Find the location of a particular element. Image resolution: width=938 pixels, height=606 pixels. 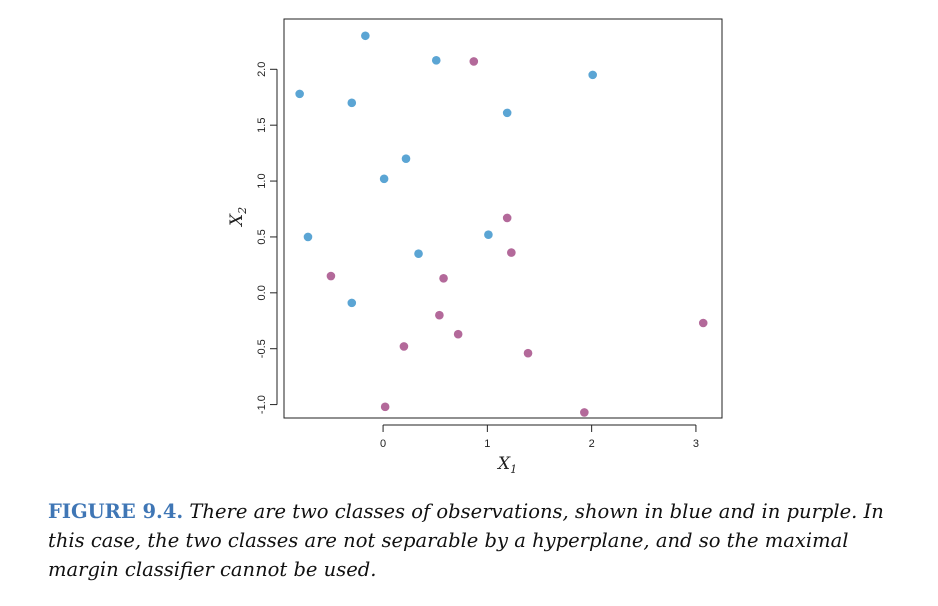

x-axis-label: X1 is located at coordinates (506, 465).